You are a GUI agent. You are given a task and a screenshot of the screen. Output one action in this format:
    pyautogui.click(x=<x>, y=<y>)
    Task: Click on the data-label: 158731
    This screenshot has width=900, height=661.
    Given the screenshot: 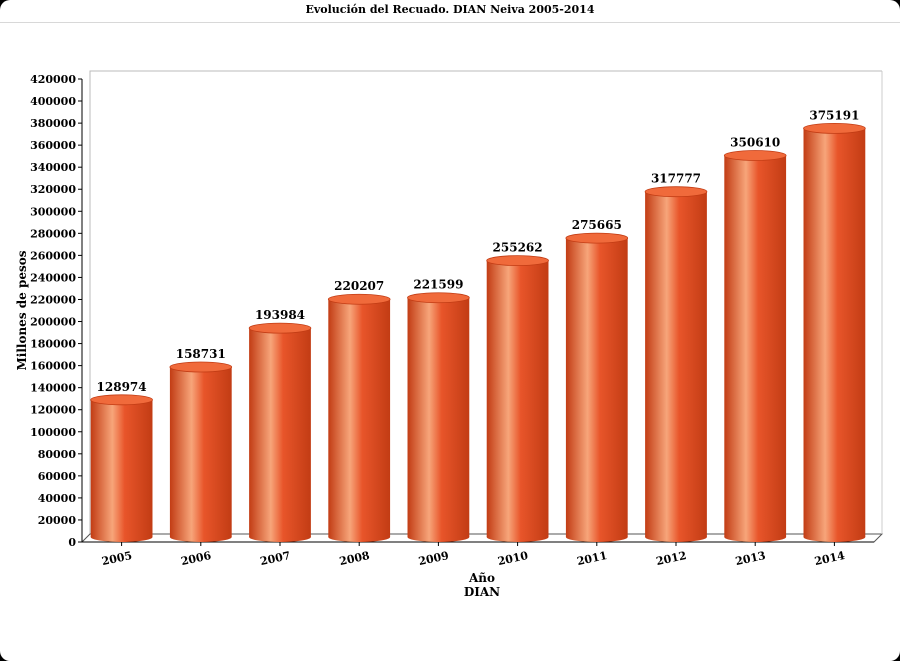 What is the action you would take?
    pyautogui.click(x=201, y=354)
    